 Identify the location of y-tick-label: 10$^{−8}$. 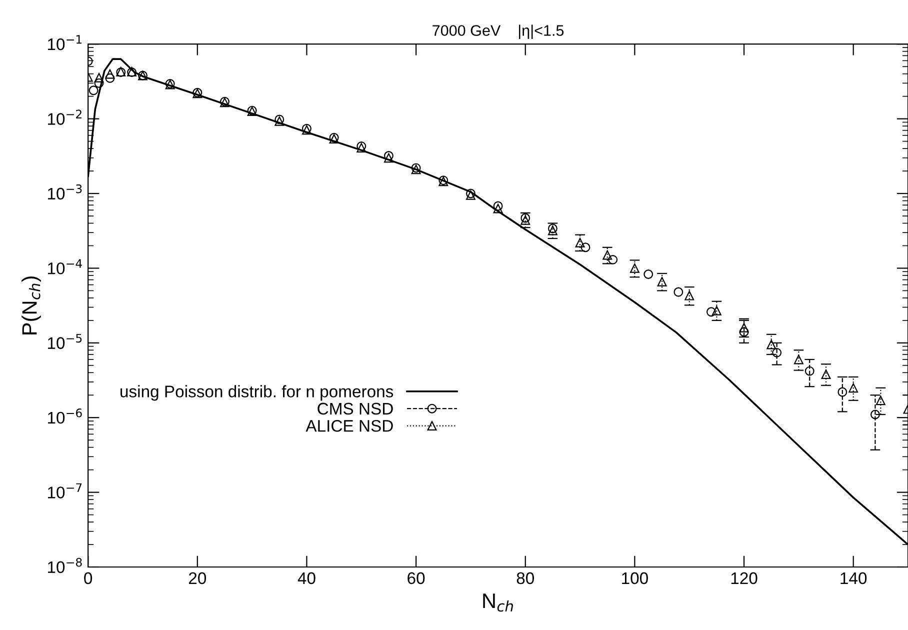
(65, 566).